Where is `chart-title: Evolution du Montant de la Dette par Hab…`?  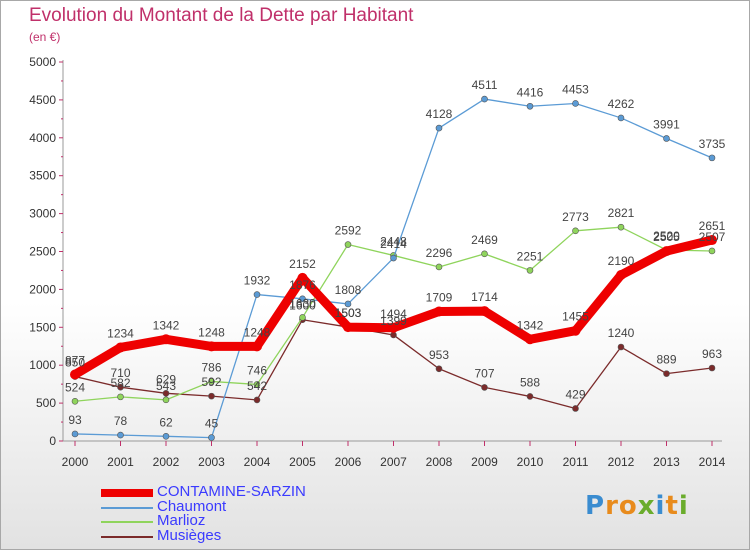 chart-title: Evolution du Montant de la Dette par Hab… is located at coordinates (221, 15).